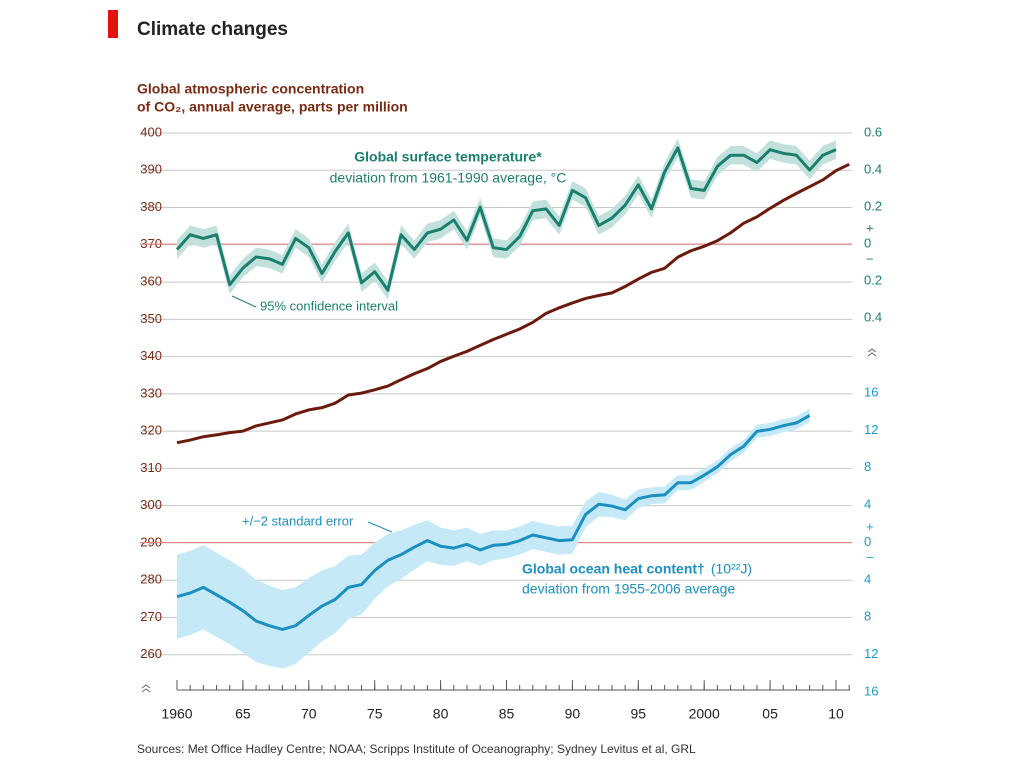 The width and height of the screenshot is (1024, 768). What do you see at coordinates (151, 579) in the screenshot?
I see `y-tick-label: 280` at bounding box center [151, 579].